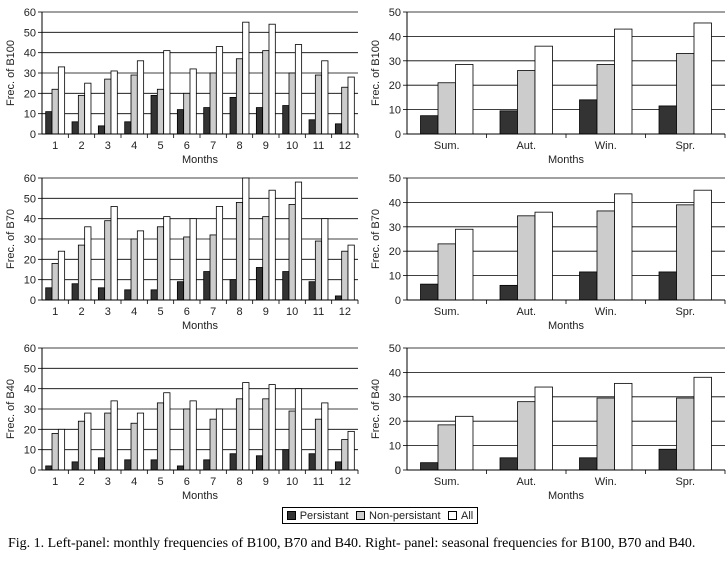  I want to click on legend-label-all: All, so click(467, 515).